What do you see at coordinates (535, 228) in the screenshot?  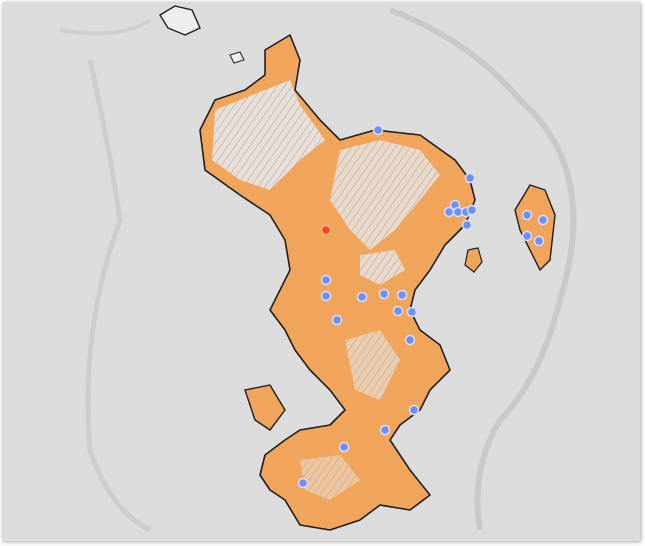 I see `island-petite-terre` at bounding box center [535, 228].